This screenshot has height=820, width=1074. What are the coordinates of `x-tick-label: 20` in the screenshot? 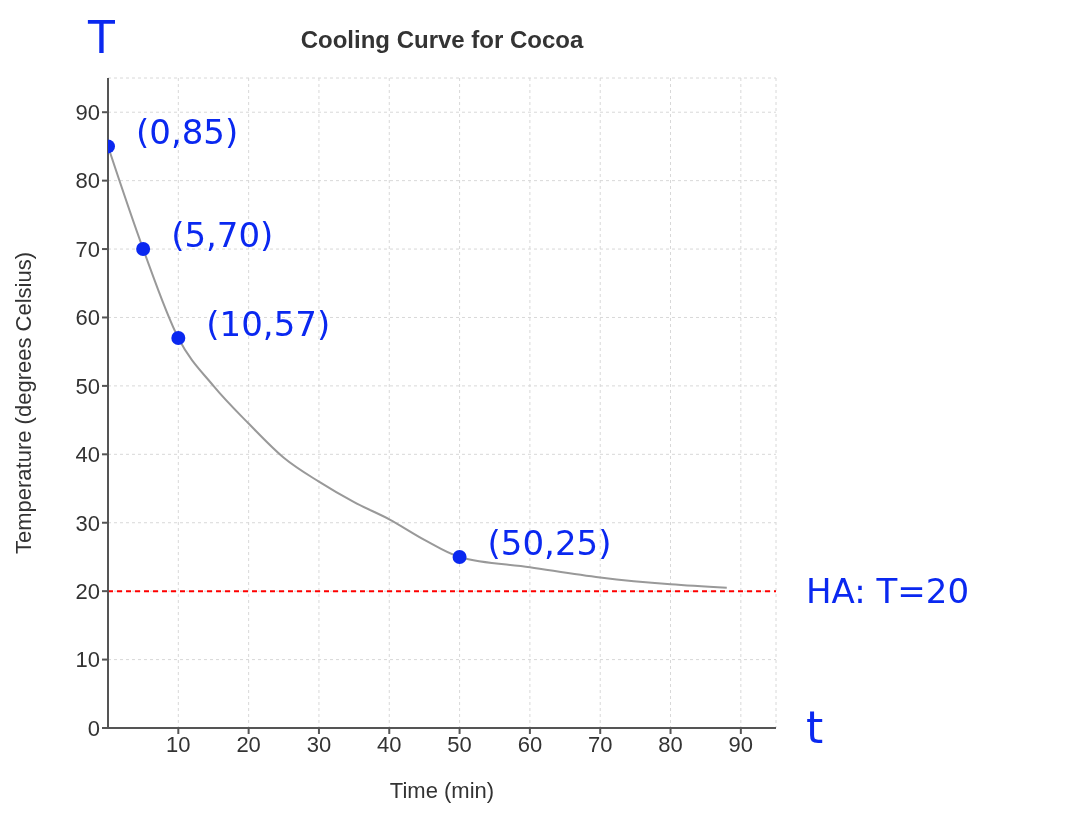 It's located at (248, 744).